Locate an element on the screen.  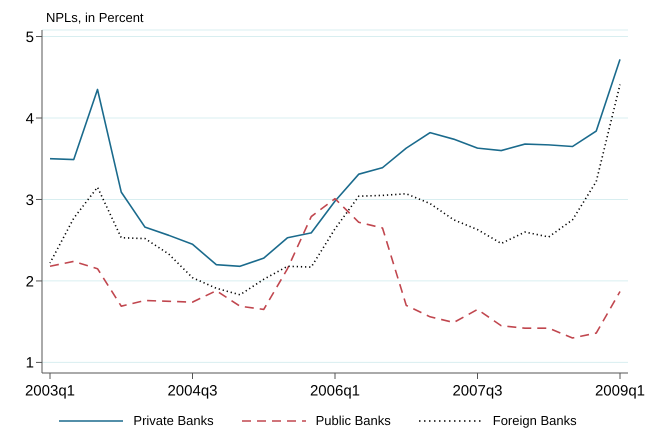
y-tick-label: 2 is located at coordinates (30, 281).